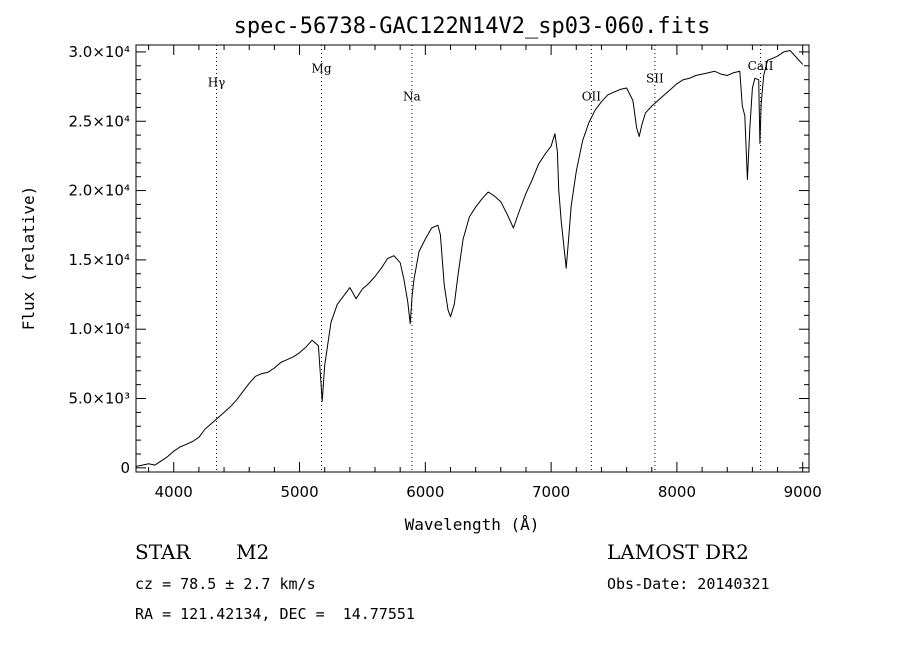 The height and width of the screenshot is (650, 900). Describe the element at coordinates (99, 399) in the screenshot. I see `y-tick-label: 5.0×10³` at that location.